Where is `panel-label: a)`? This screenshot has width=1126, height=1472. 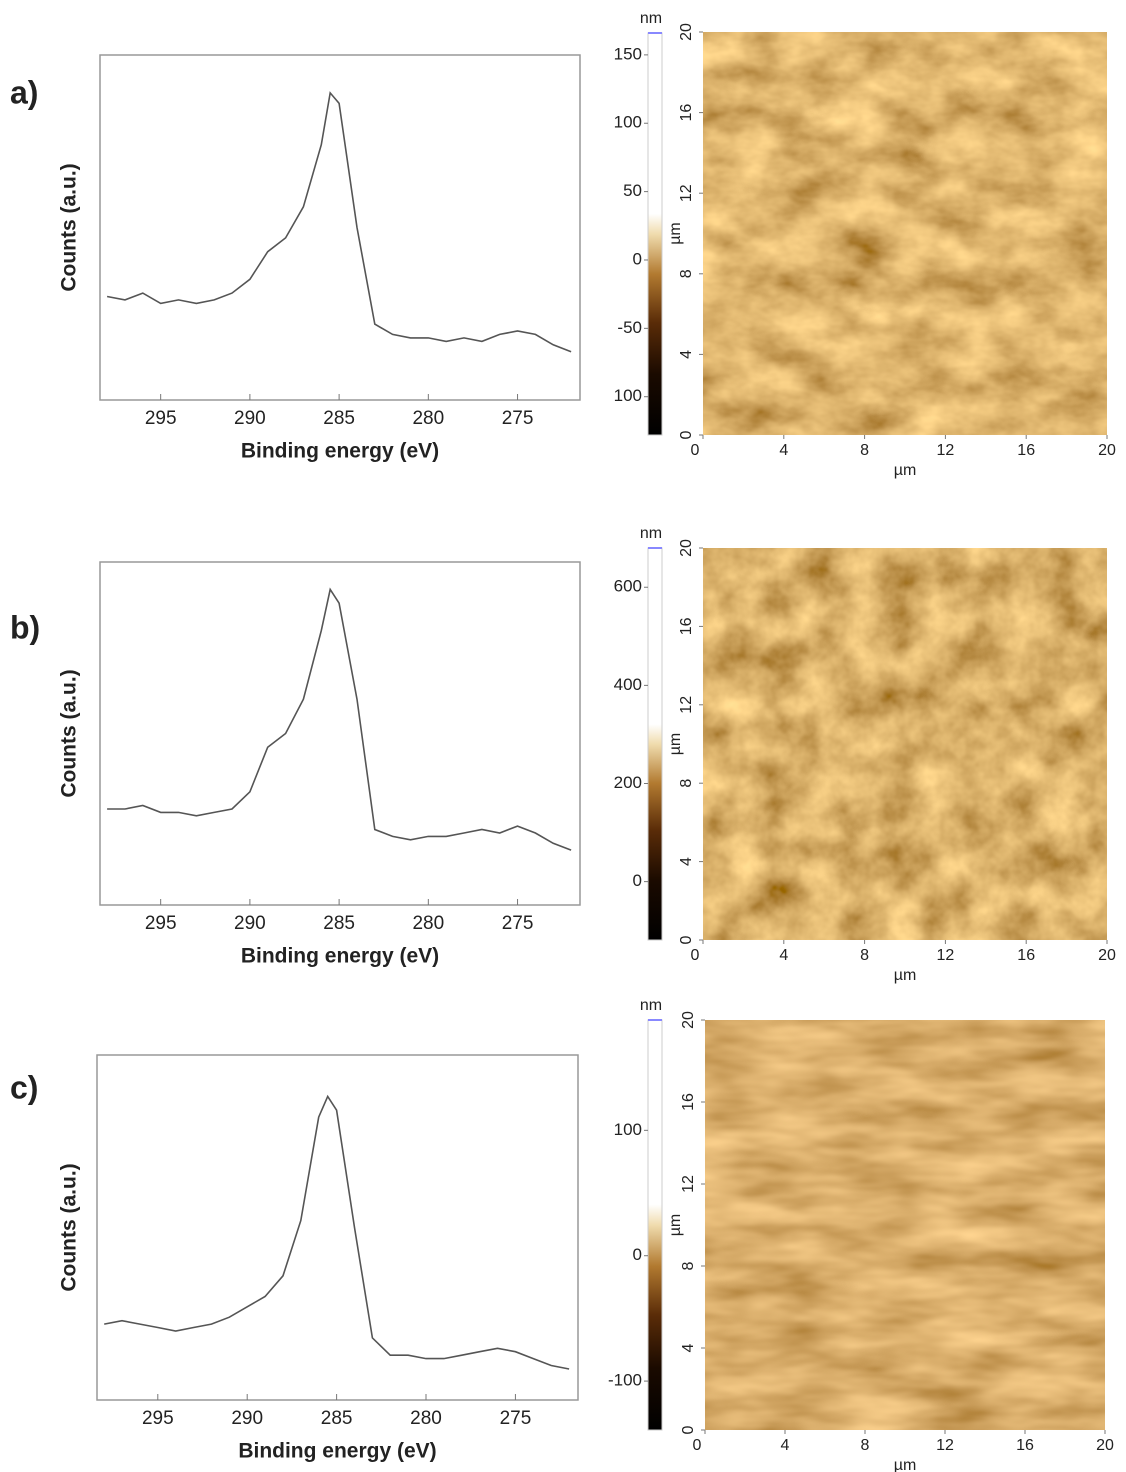
panel-label: a) is located at coordinates (24, 92).